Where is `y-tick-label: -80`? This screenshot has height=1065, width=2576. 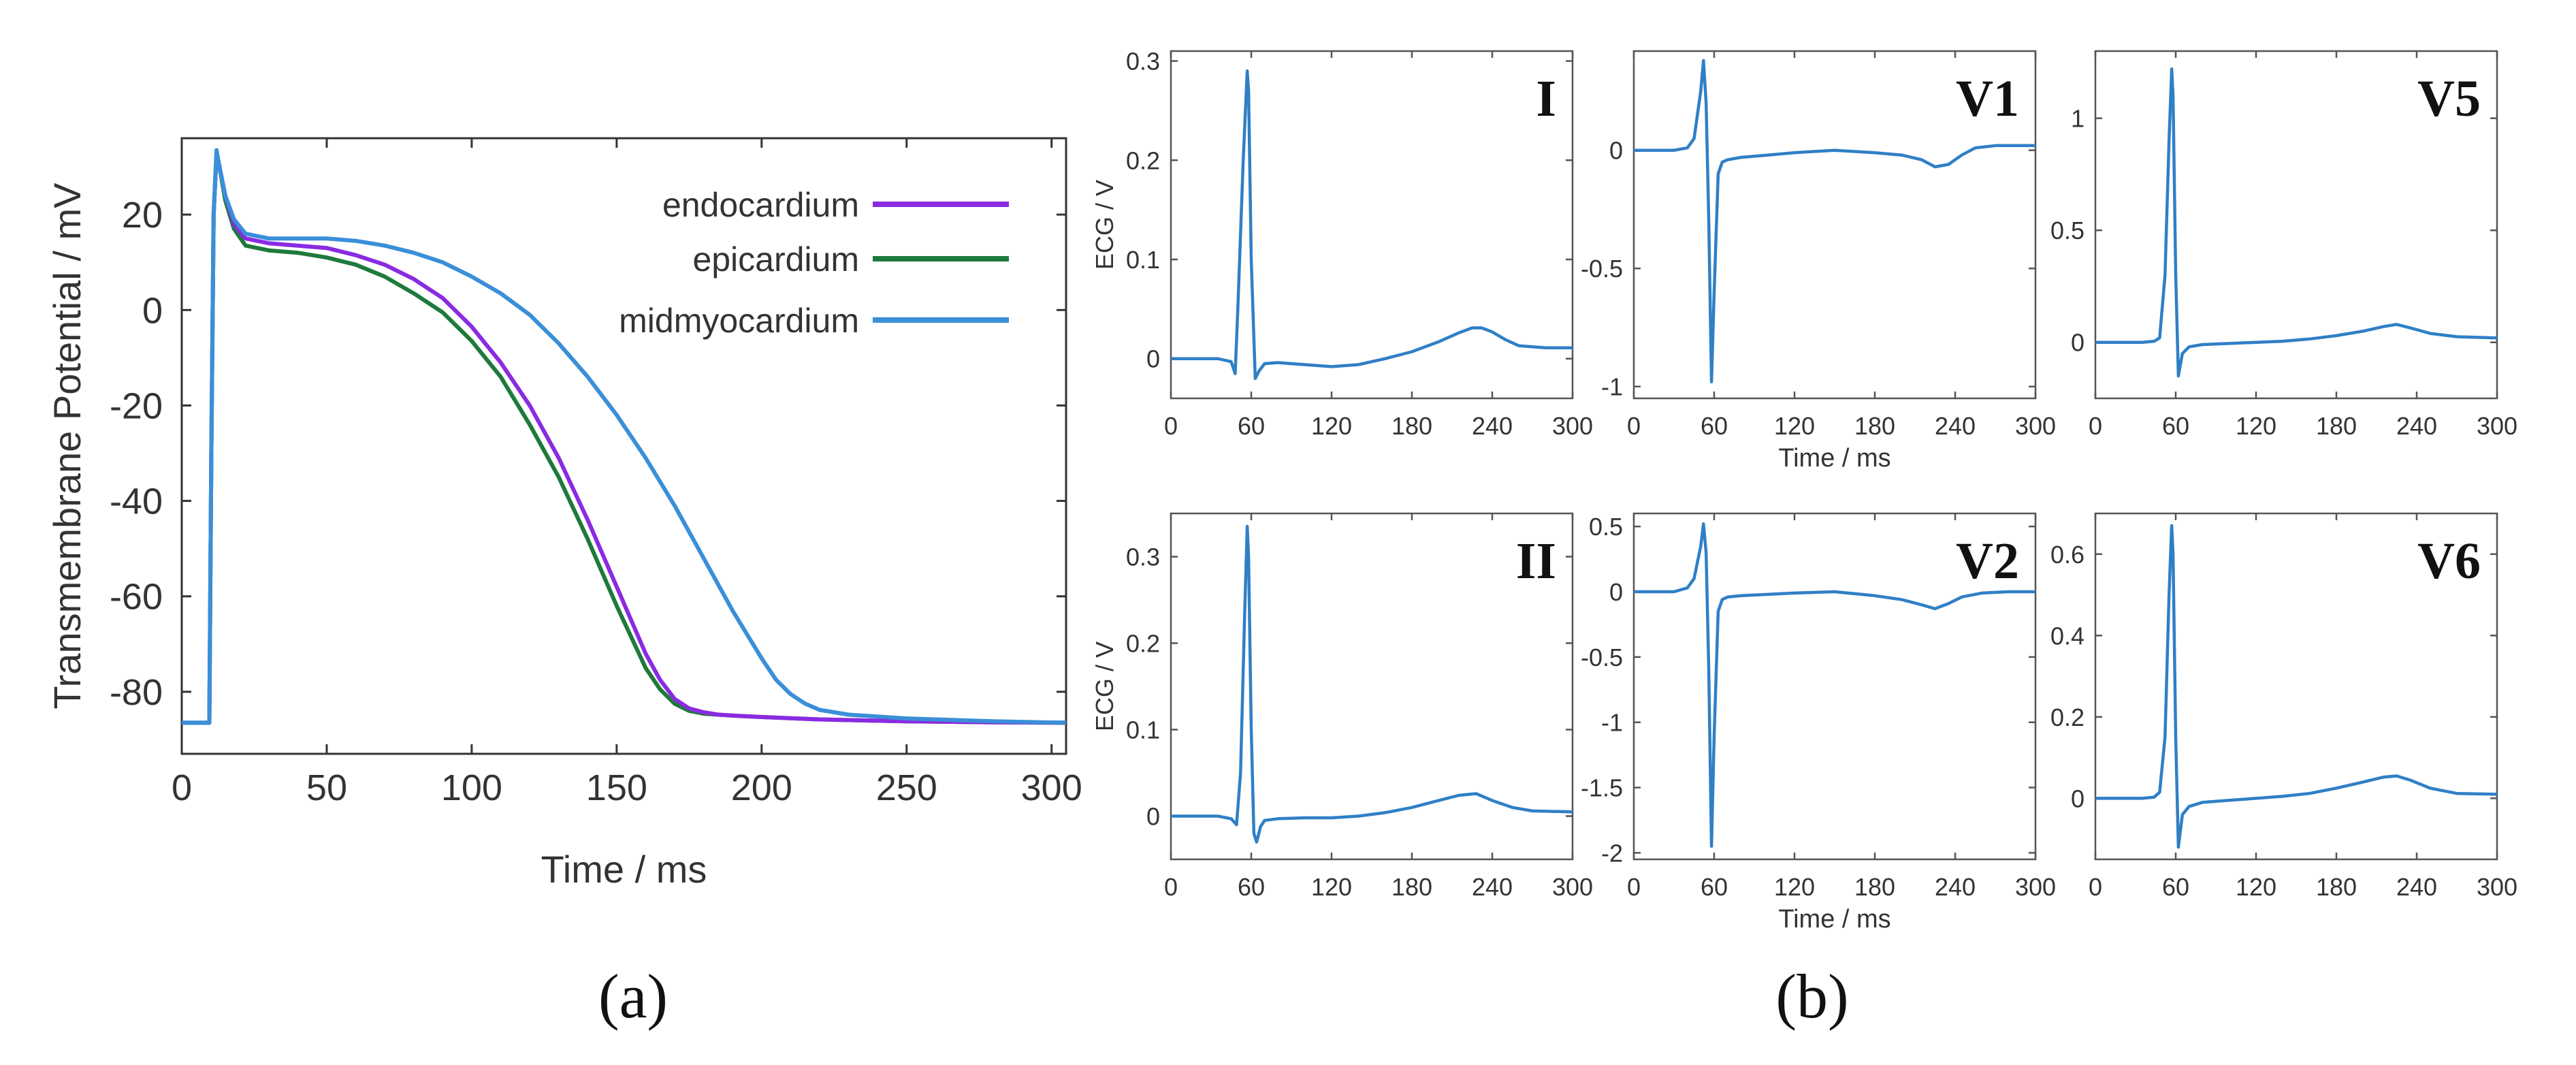
y-tick-label: -80 is located at coordinates (137, 692).